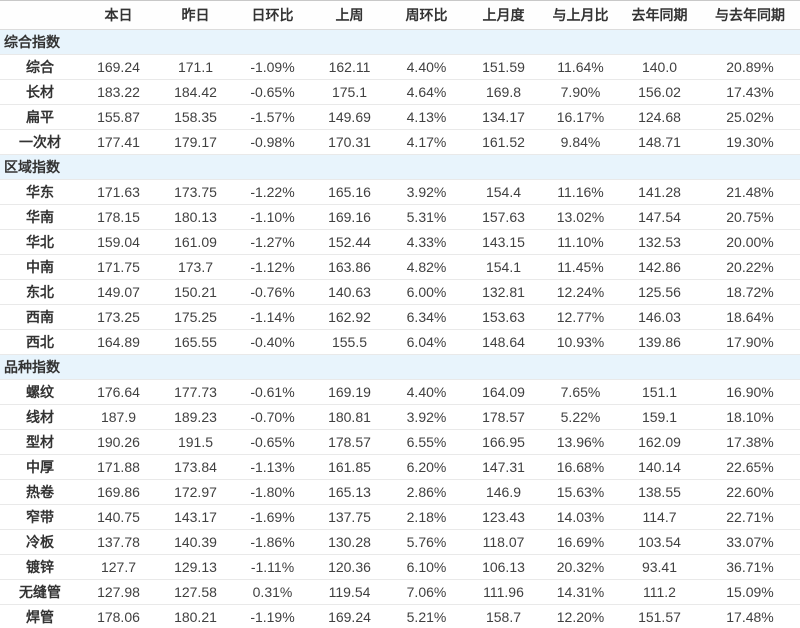 The height and width of the screenshot is (628, 800). Describe the element at coordinates (349, 492) in the screenshot. I see `value-cell: 165.13` at that location.